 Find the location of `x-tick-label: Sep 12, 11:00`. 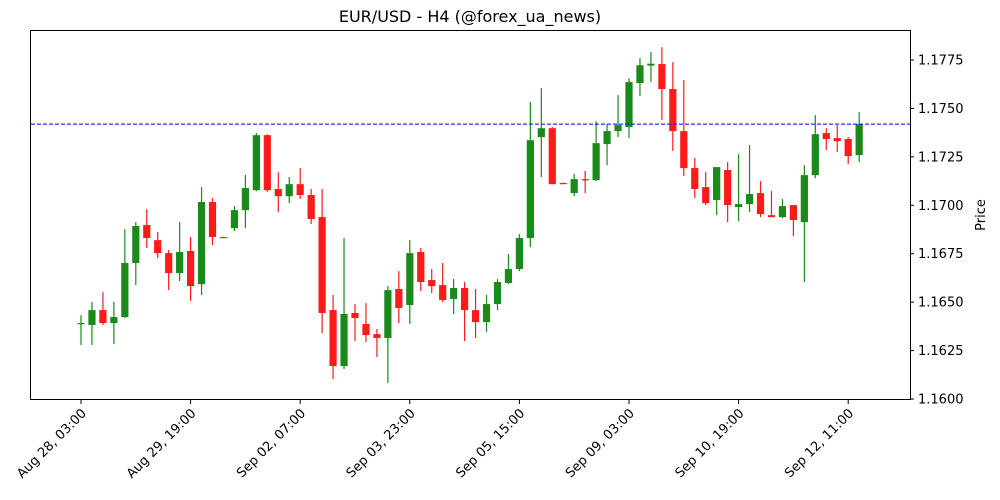

x-tick-label: Sep 12, 11:00 is located at coordinates (819, 443).